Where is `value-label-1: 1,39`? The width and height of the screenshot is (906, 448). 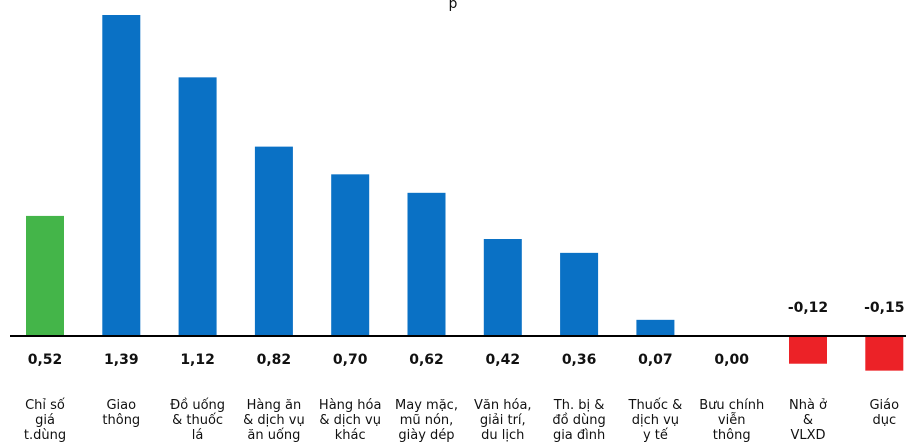 value-label-1: 1,39 is located at coordinates (121, 360).